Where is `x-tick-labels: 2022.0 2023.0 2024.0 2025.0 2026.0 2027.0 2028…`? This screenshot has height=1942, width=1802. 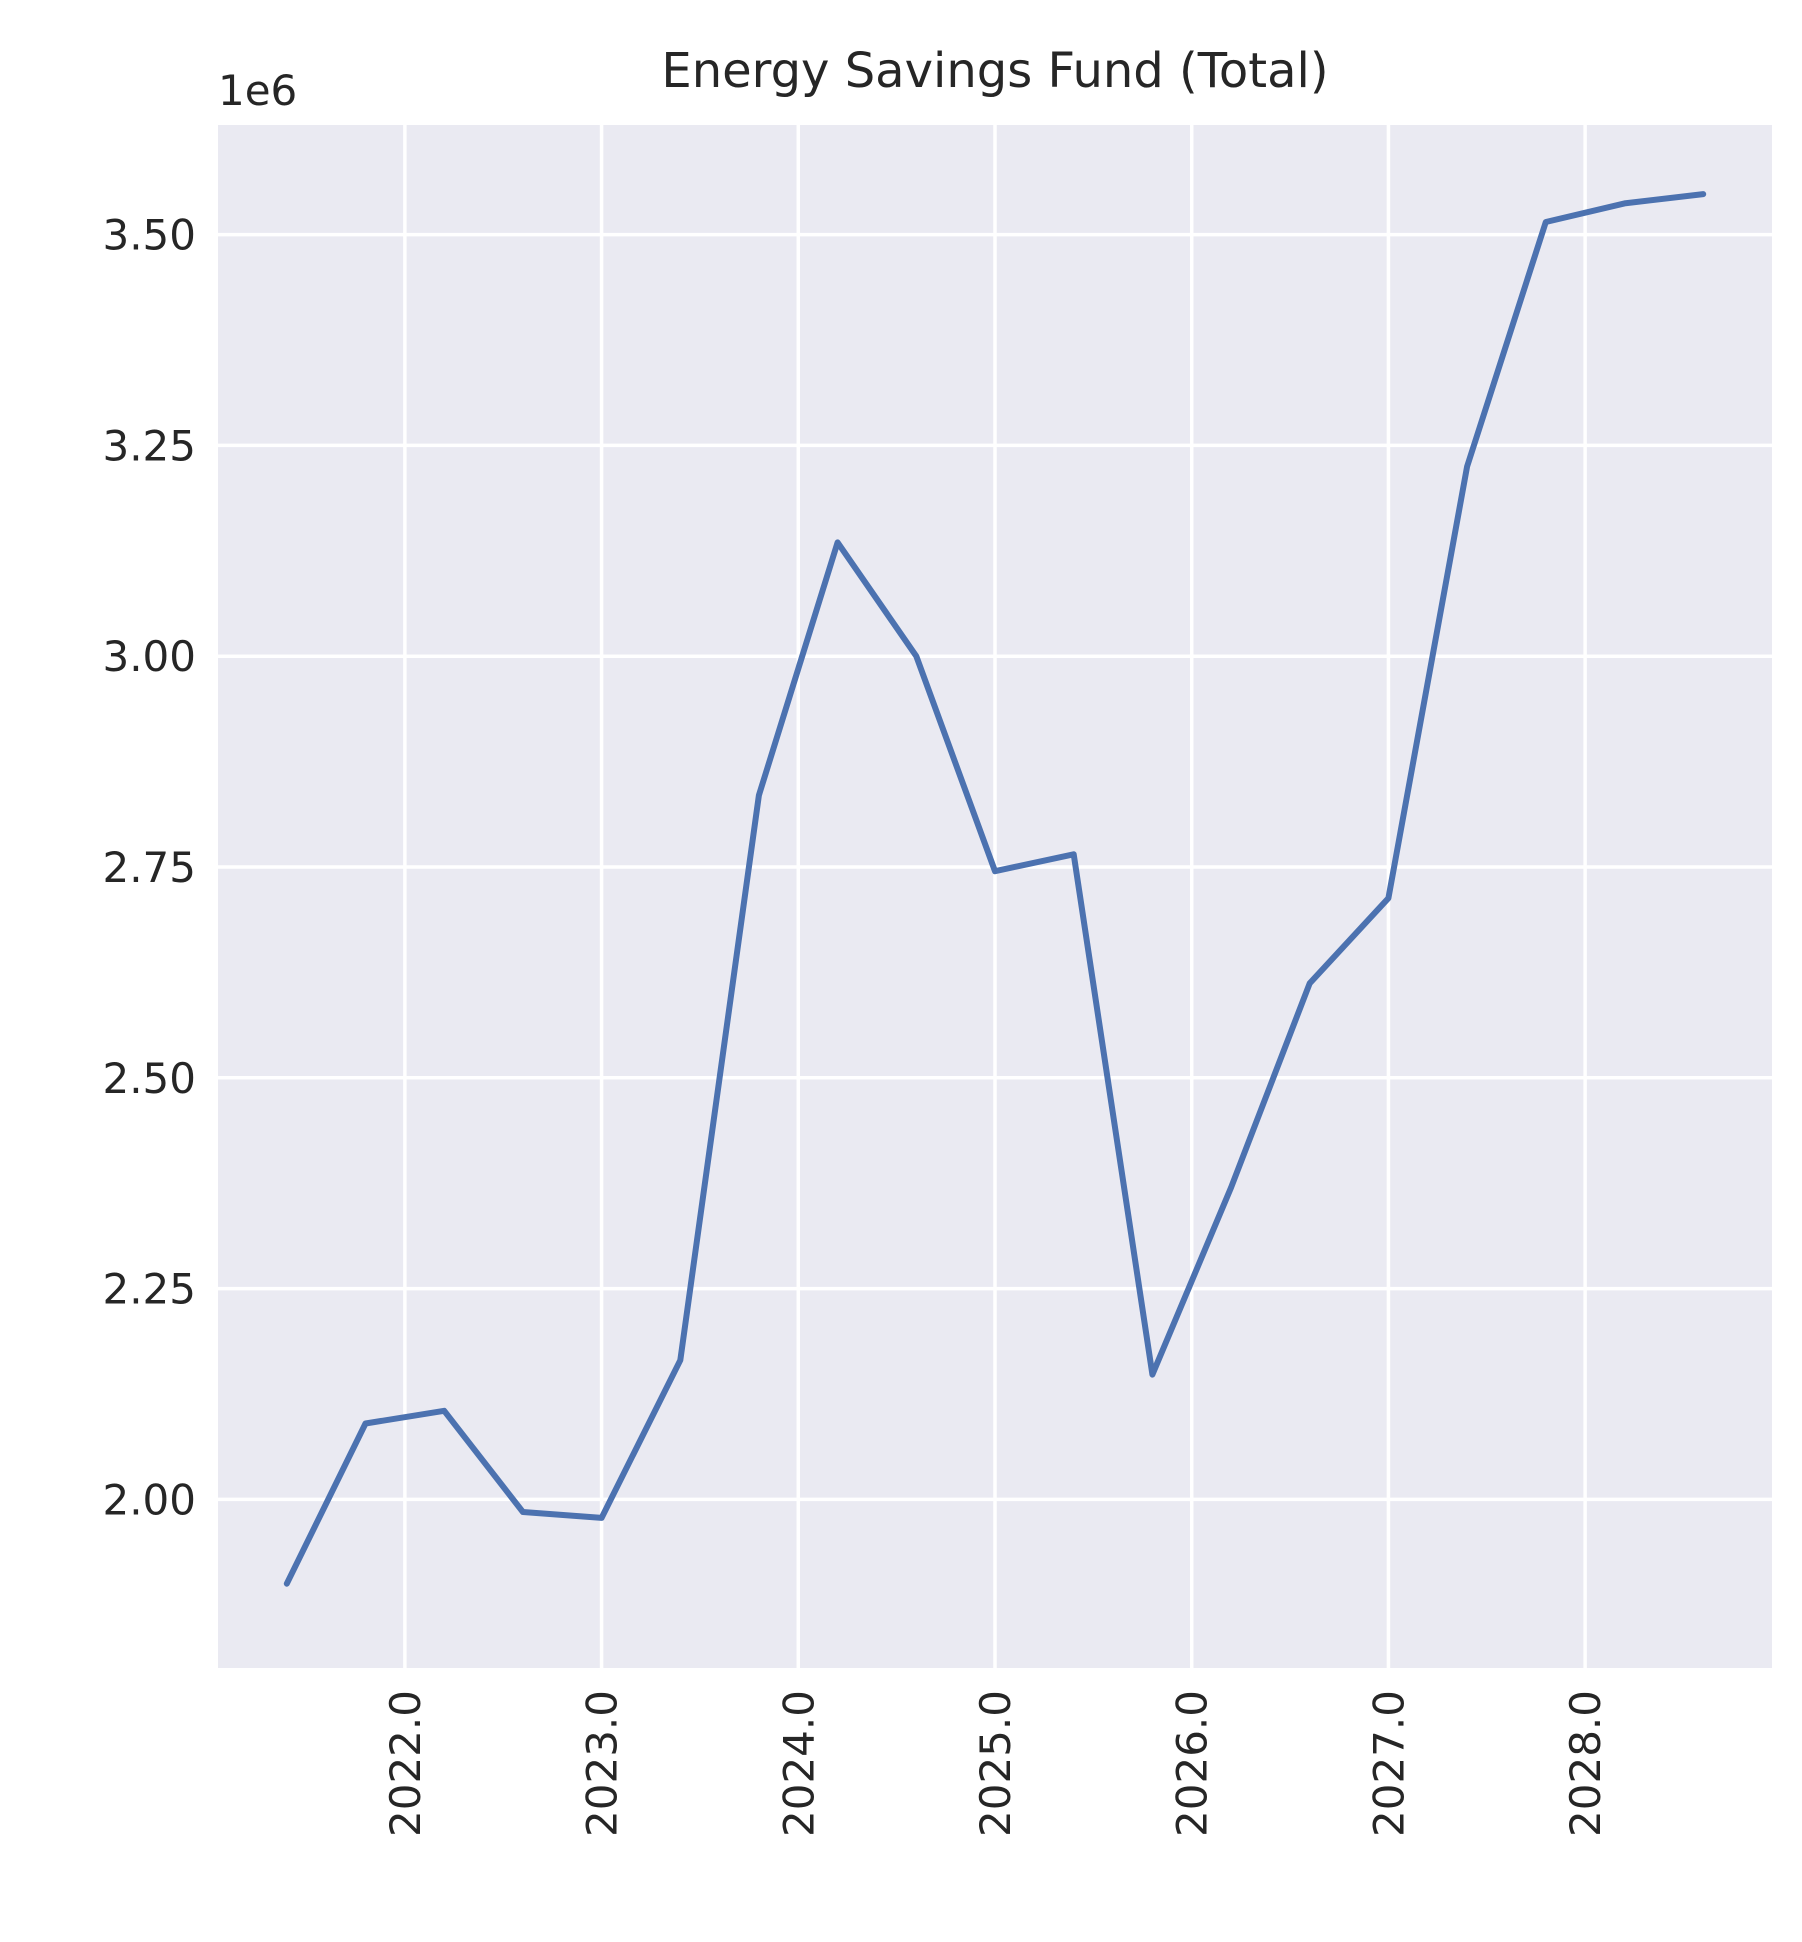
x-tick-labels: 2022.0 2023.0 2024.0 2025.0 2026.0 2027.0 2028… is located at coordinates (995, 1763).